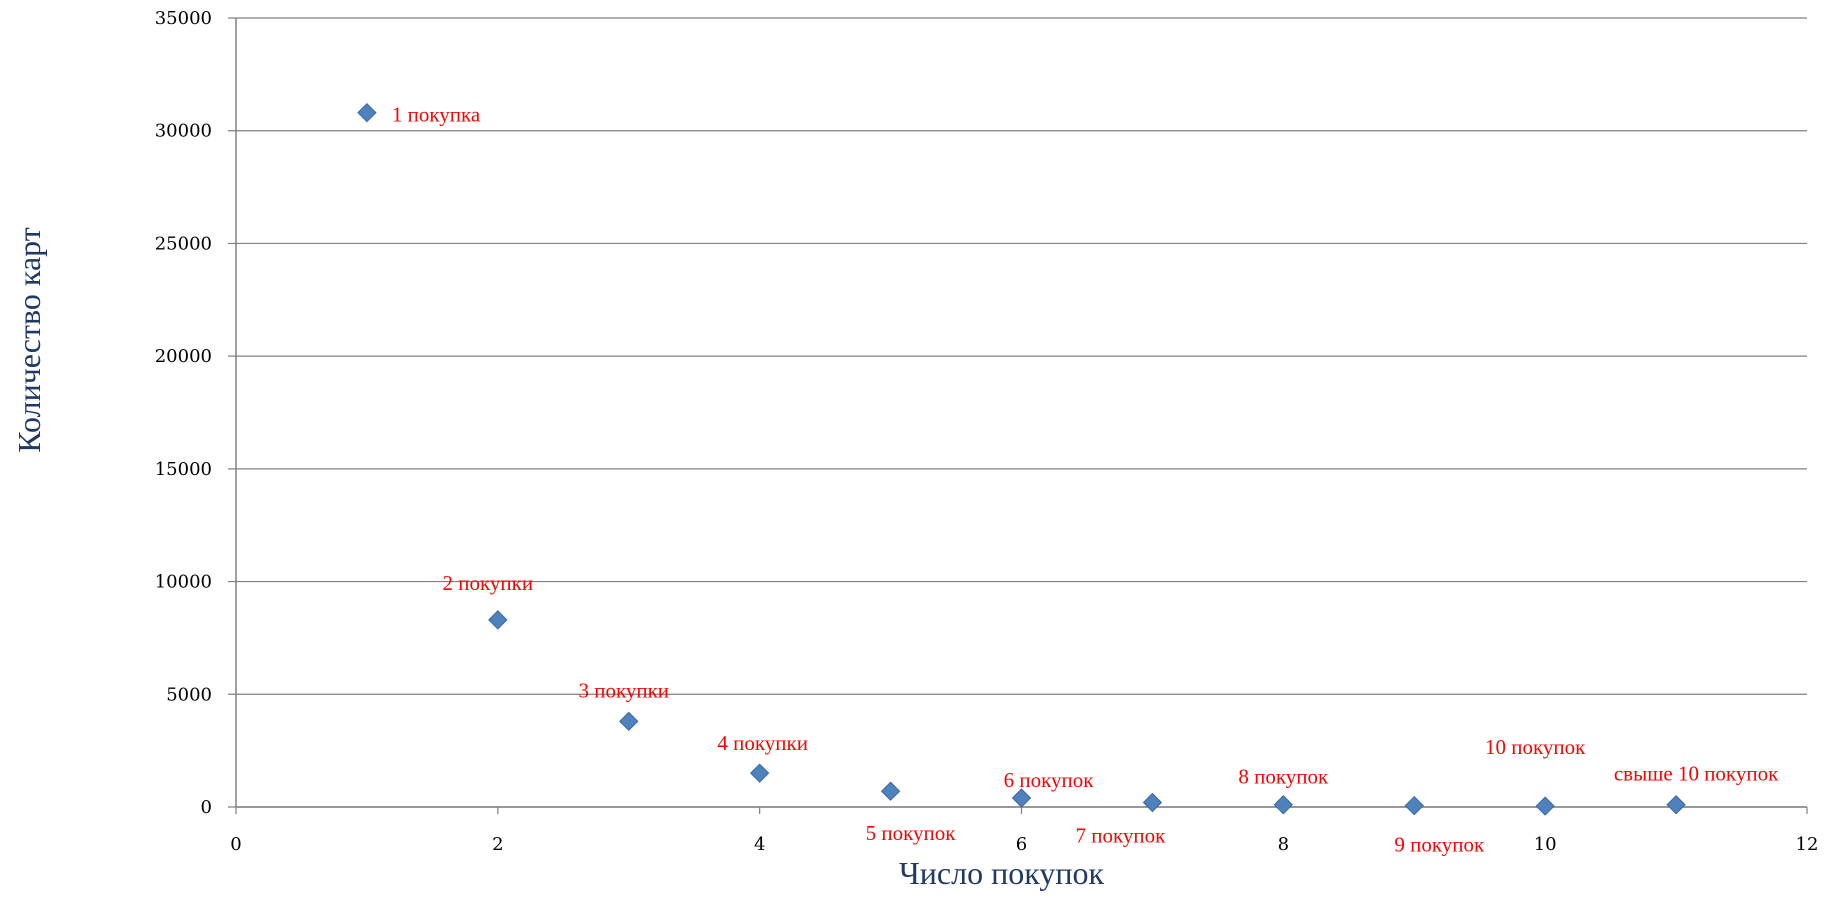 Image resolution: width=1841 pixels, height=897 pixels. Describe the element at coordinates (623, 690) in the screenshot. I see `point-label: 3 покупки` at that location.